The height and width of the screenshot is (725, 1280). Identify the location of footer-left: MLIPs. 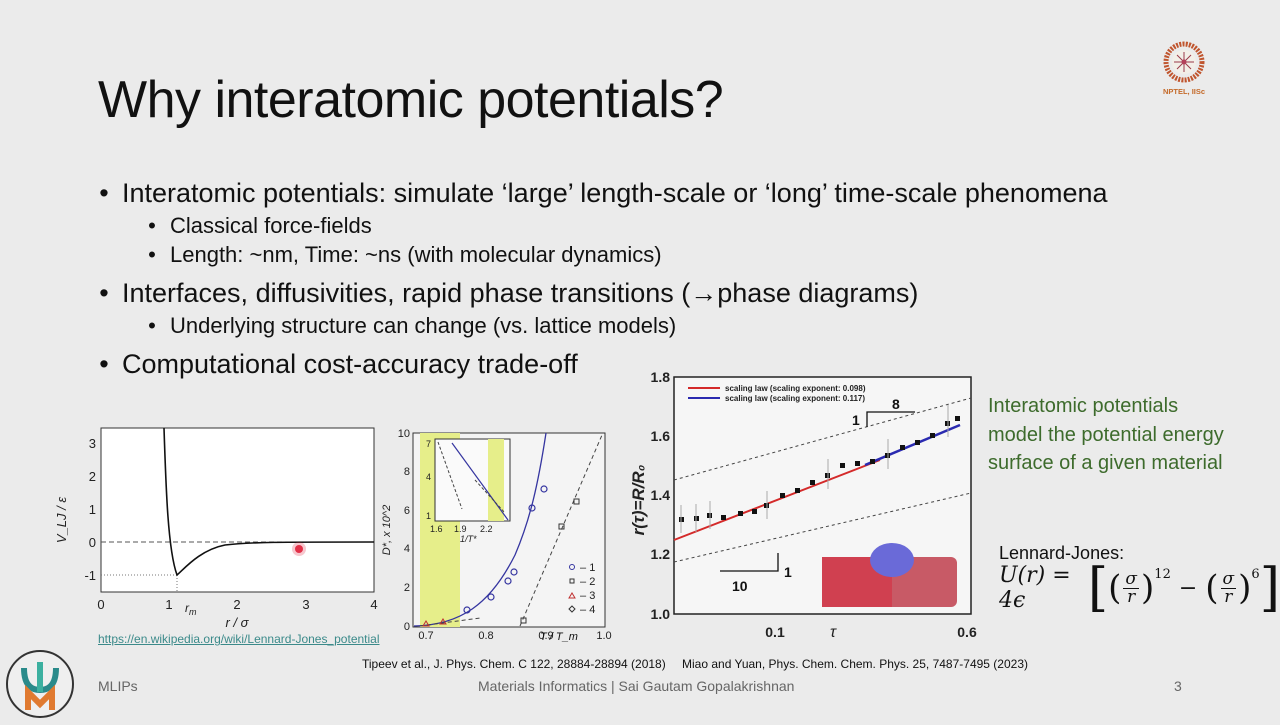
(118, 686).